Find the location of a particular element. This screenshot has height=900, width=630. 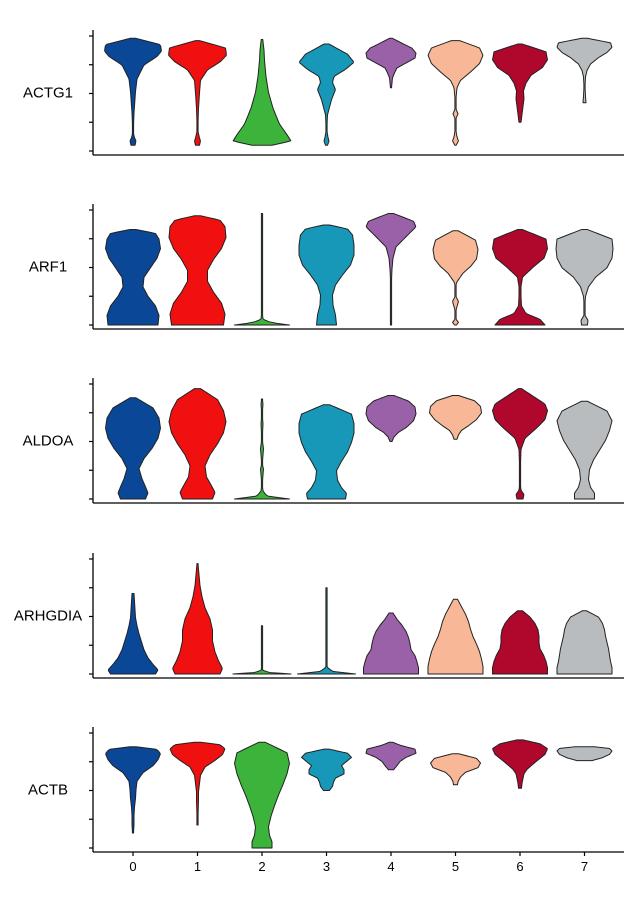

x-axis-ticks: 0 1 2 3 4 5 6 7 is located at coordinates (358, 863).